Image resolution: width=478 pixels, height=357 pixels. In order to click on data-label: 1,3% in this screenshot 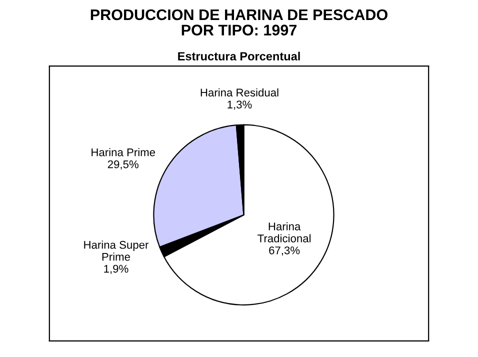, I will do `click(240, 105)`.